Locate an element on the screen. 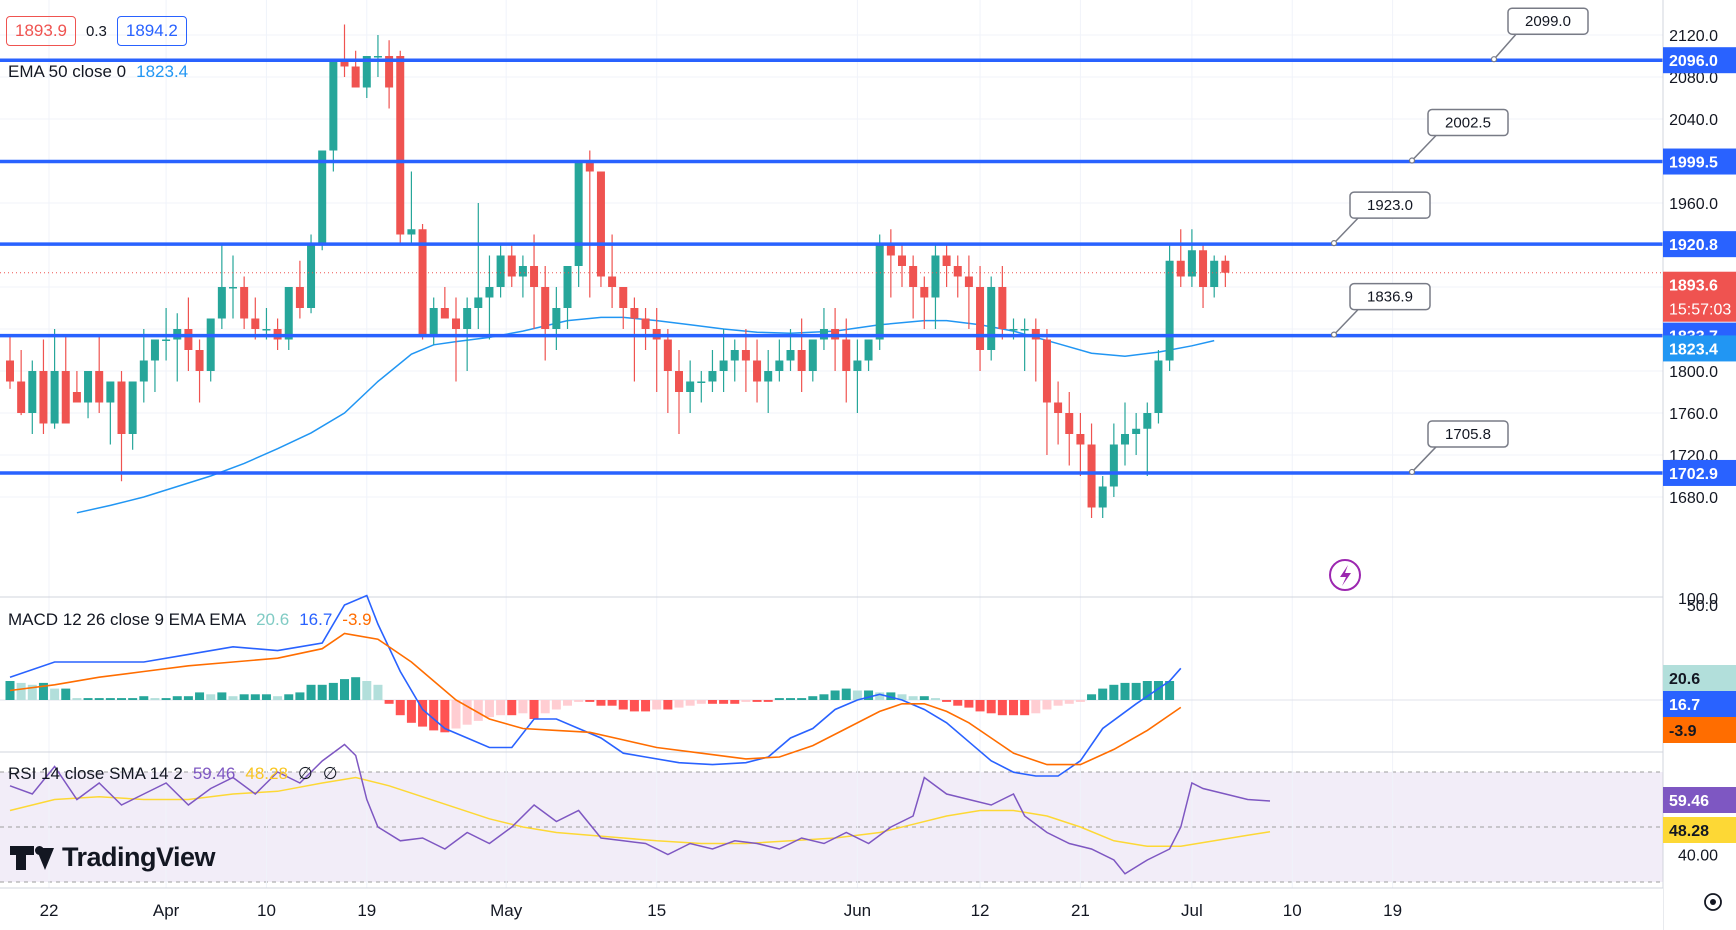  price-tick-label: 2120.0 is located at coordinates (1693, 36).